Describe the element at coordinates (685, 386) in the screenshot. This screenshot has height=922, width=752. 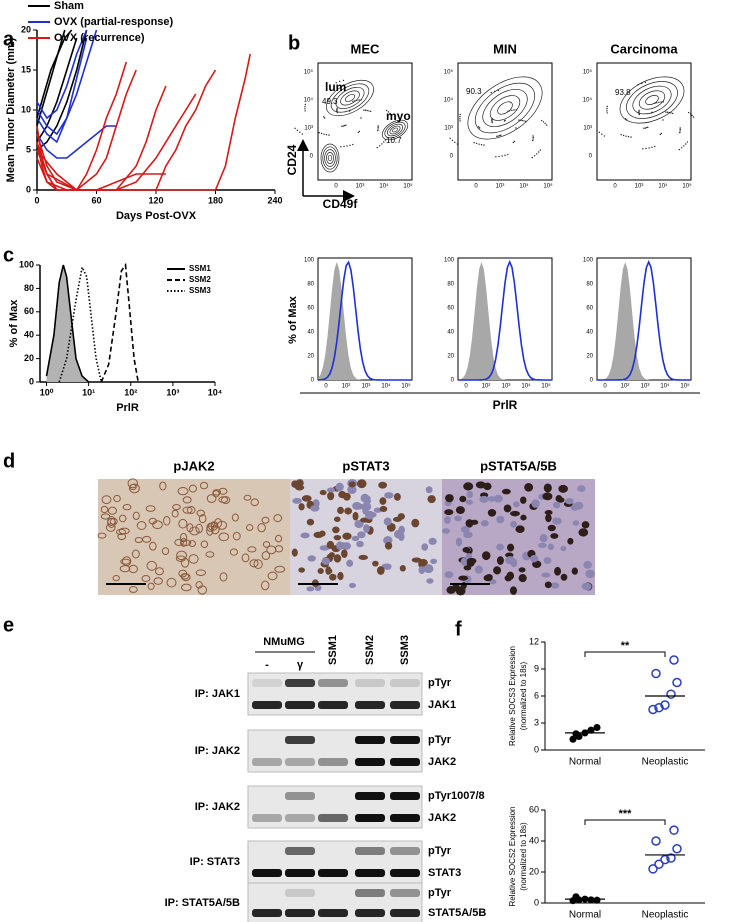
I see `hist-x-tick-label: 10⁵` at that location.